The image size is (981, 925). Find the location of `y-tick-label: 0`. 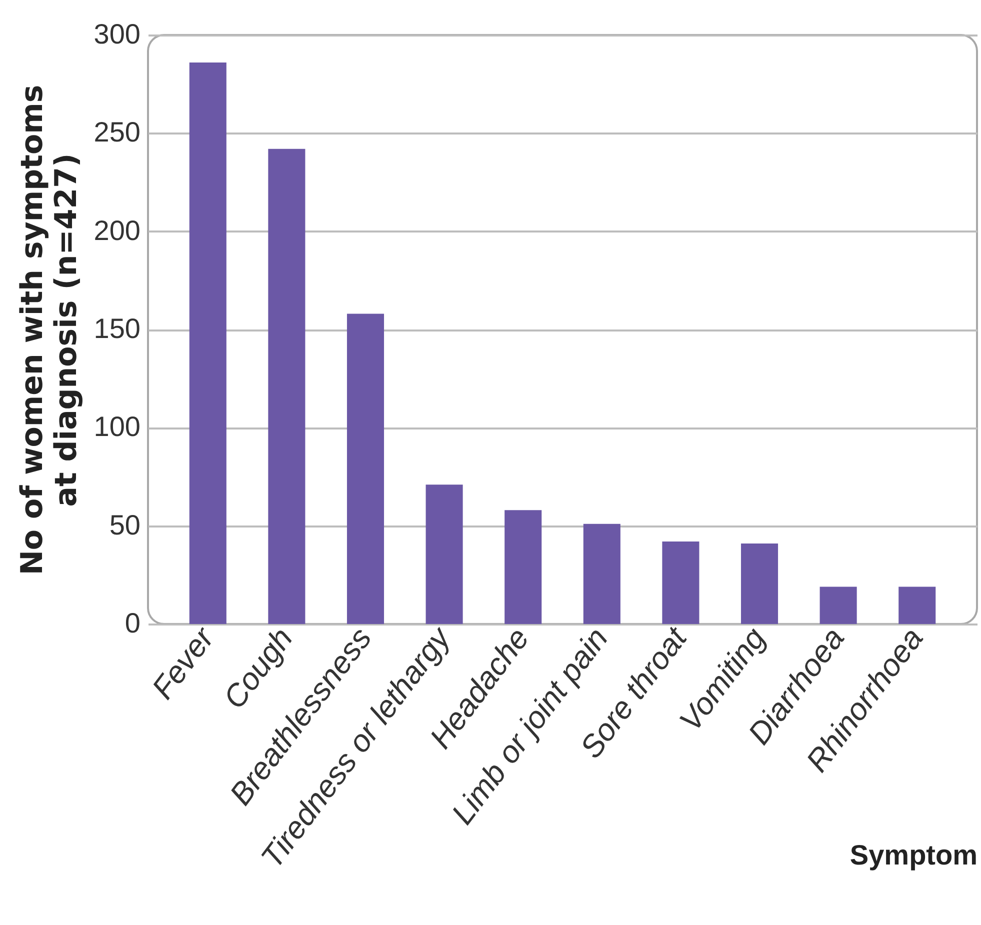

y-tick-label: 0 is located at coordinates (132, 623).